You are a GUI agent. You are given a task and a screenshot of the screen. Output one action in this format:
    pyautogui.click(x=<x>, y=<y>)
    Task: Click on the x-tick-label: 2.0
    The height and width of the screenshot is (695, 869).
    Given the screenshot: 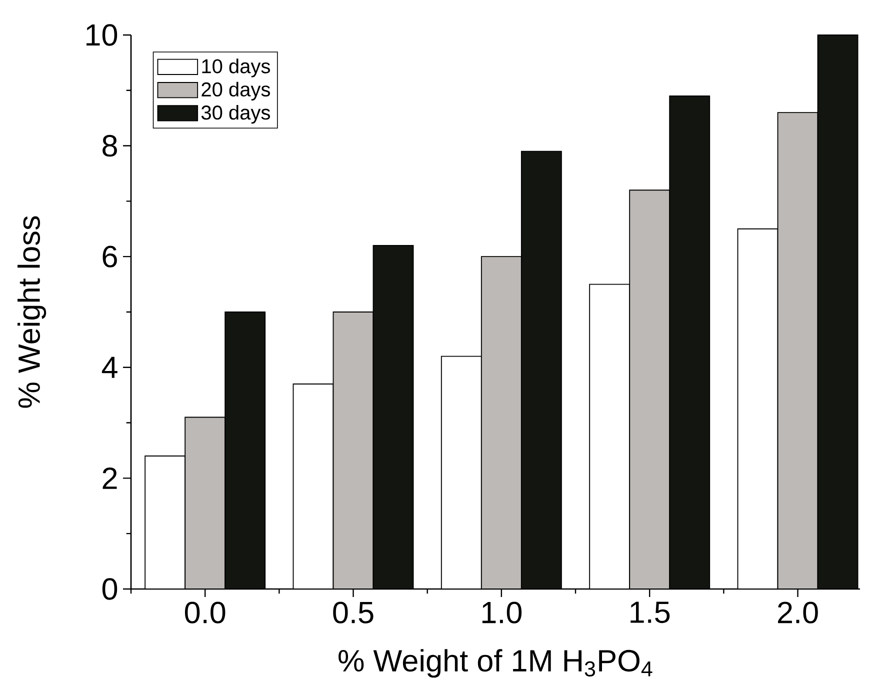 What is the action you would take?
    pyautogui.click(x=798, y=613)
    